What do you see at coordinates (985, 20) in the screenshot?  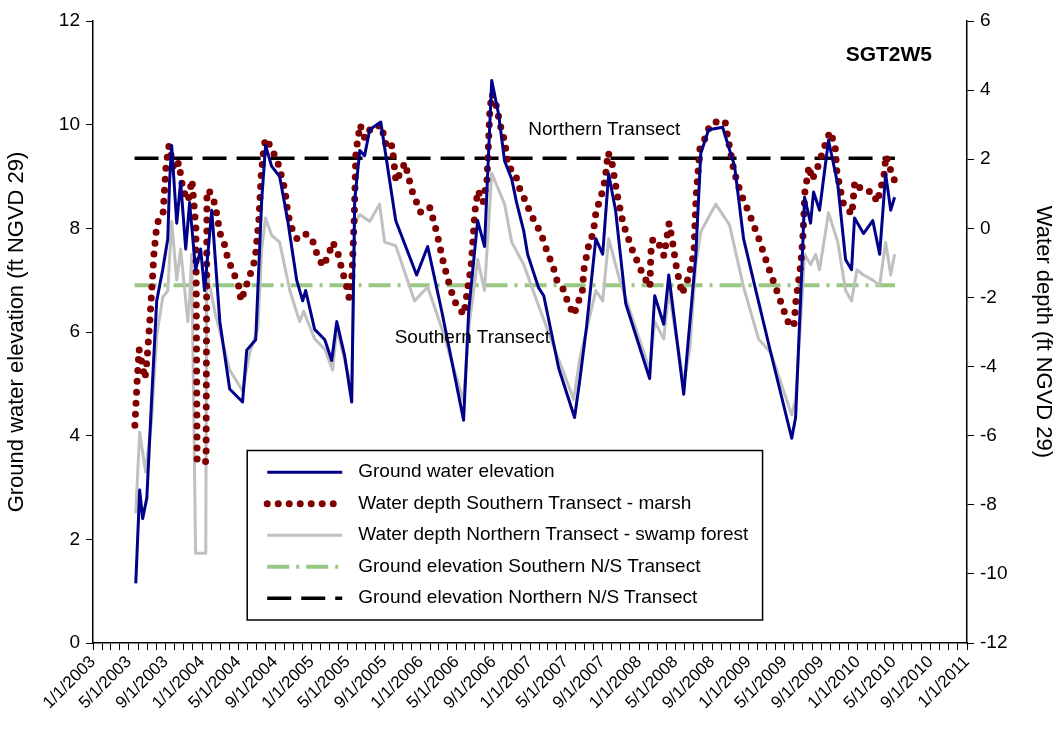 I see `y2-tick-label: 6` at bounding box center [985, 20].